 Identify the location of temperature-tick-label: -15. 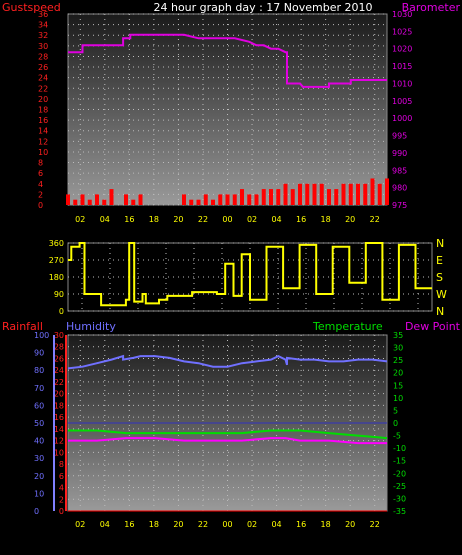
(399, 461).